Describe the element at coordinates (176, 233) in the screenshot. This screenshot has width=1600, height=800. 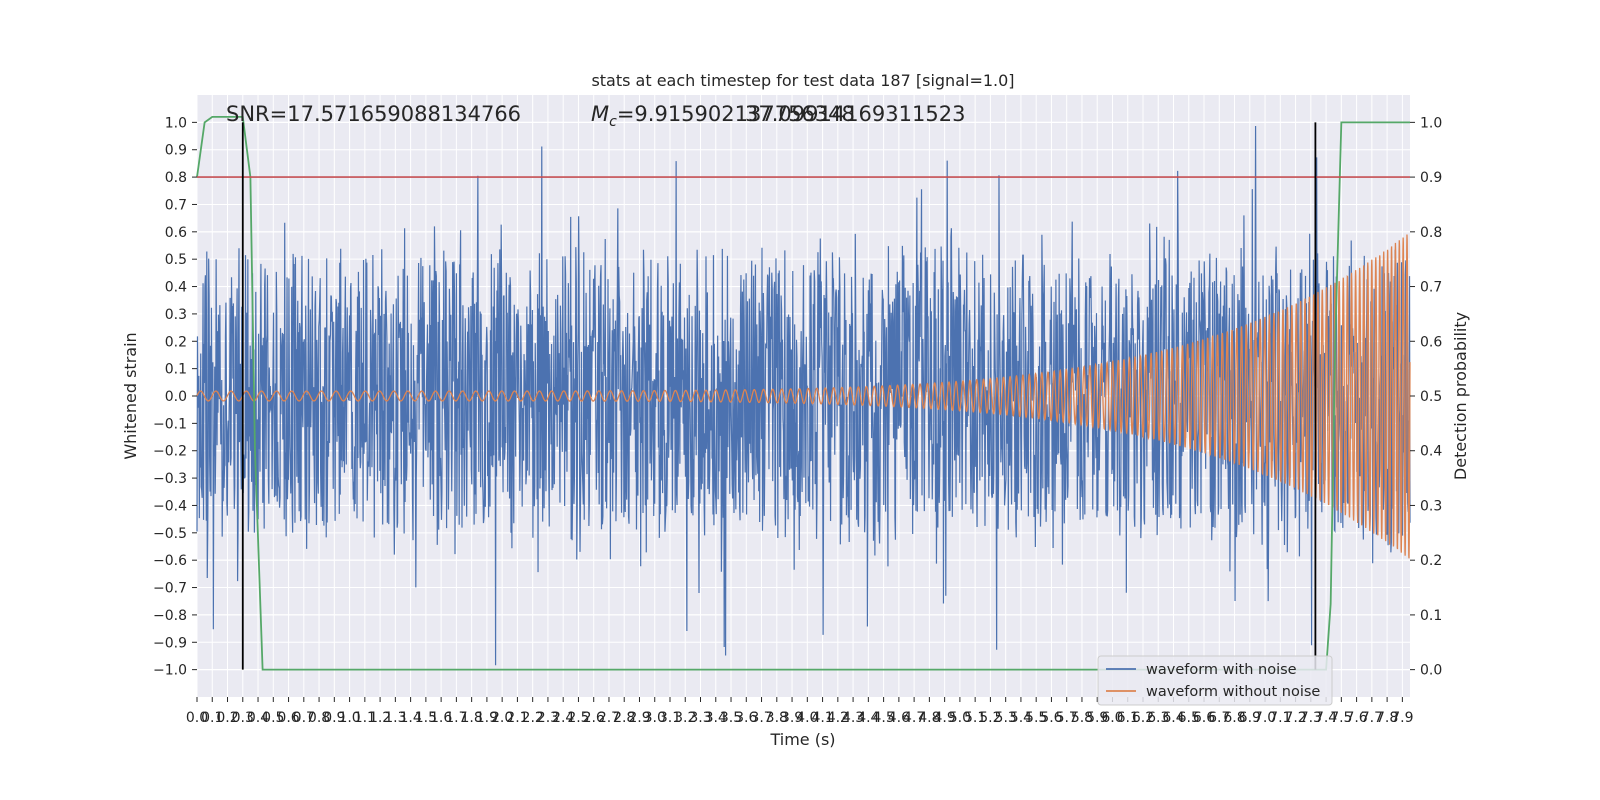
I see `y-tick-label-left: 0.6` at that location.